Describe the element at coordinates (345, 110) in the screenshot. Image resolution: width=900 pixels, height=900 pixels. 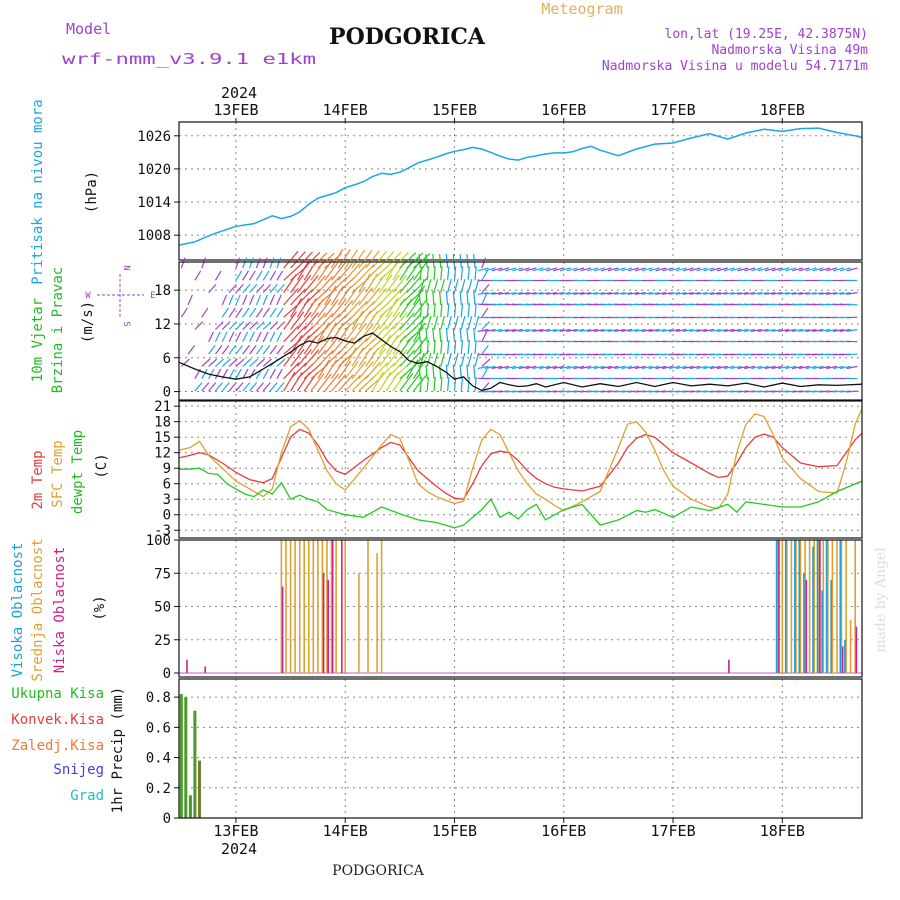
I see `top-day-label: 14FEB` at that location.